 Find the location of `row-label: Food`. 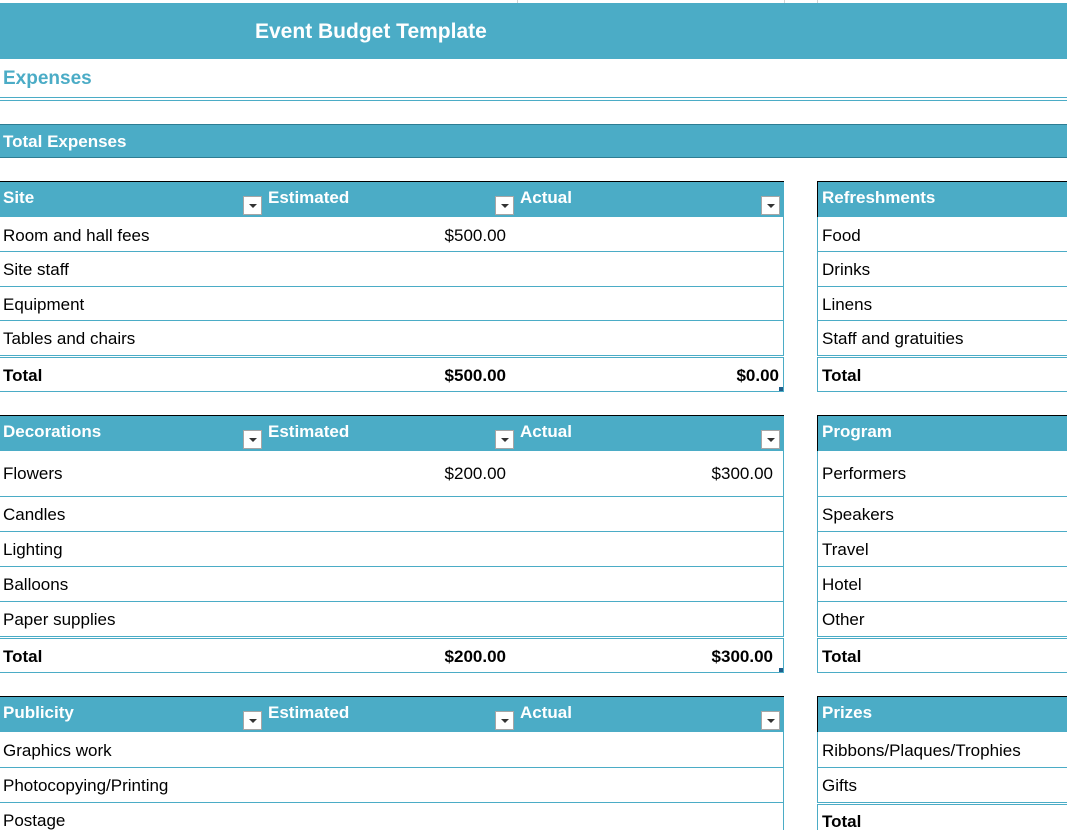

row-label: Food is located at coordinates (841, 235).